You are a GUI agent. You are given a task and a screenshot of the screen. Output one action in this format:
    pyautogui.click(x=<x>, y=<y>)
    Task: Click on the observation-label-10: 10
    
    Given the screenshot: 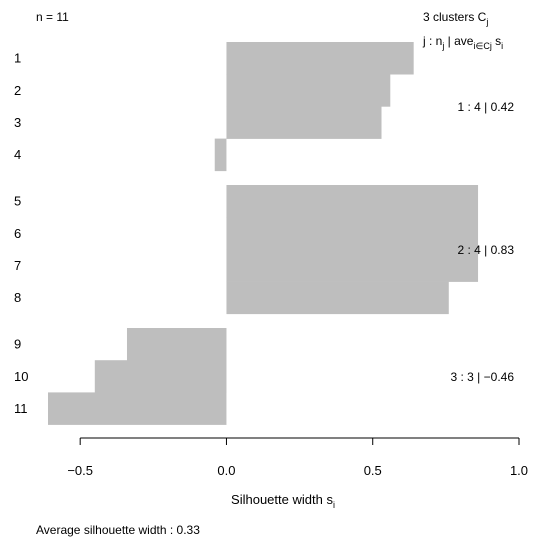 What is the action you would take?
    pyautogui.click(x=21, y=376)
    